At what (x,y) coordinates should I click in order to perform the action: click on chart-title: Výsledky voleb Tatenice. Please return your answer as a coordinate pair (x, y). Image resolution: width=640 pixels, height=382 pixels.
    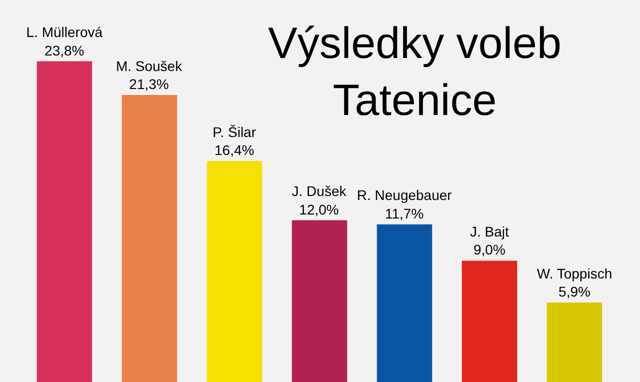
    Looking at the image, I should click on (415, 72).